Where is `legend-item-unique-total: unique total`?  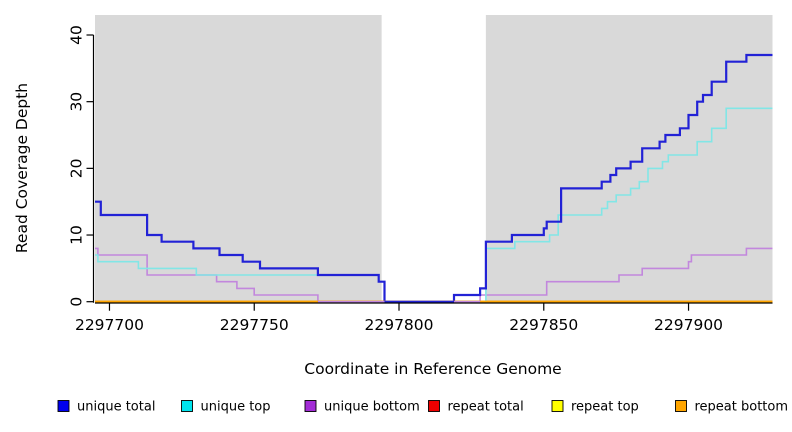
legend-item-unique-total: unique total is located at coordinates (106, 407).